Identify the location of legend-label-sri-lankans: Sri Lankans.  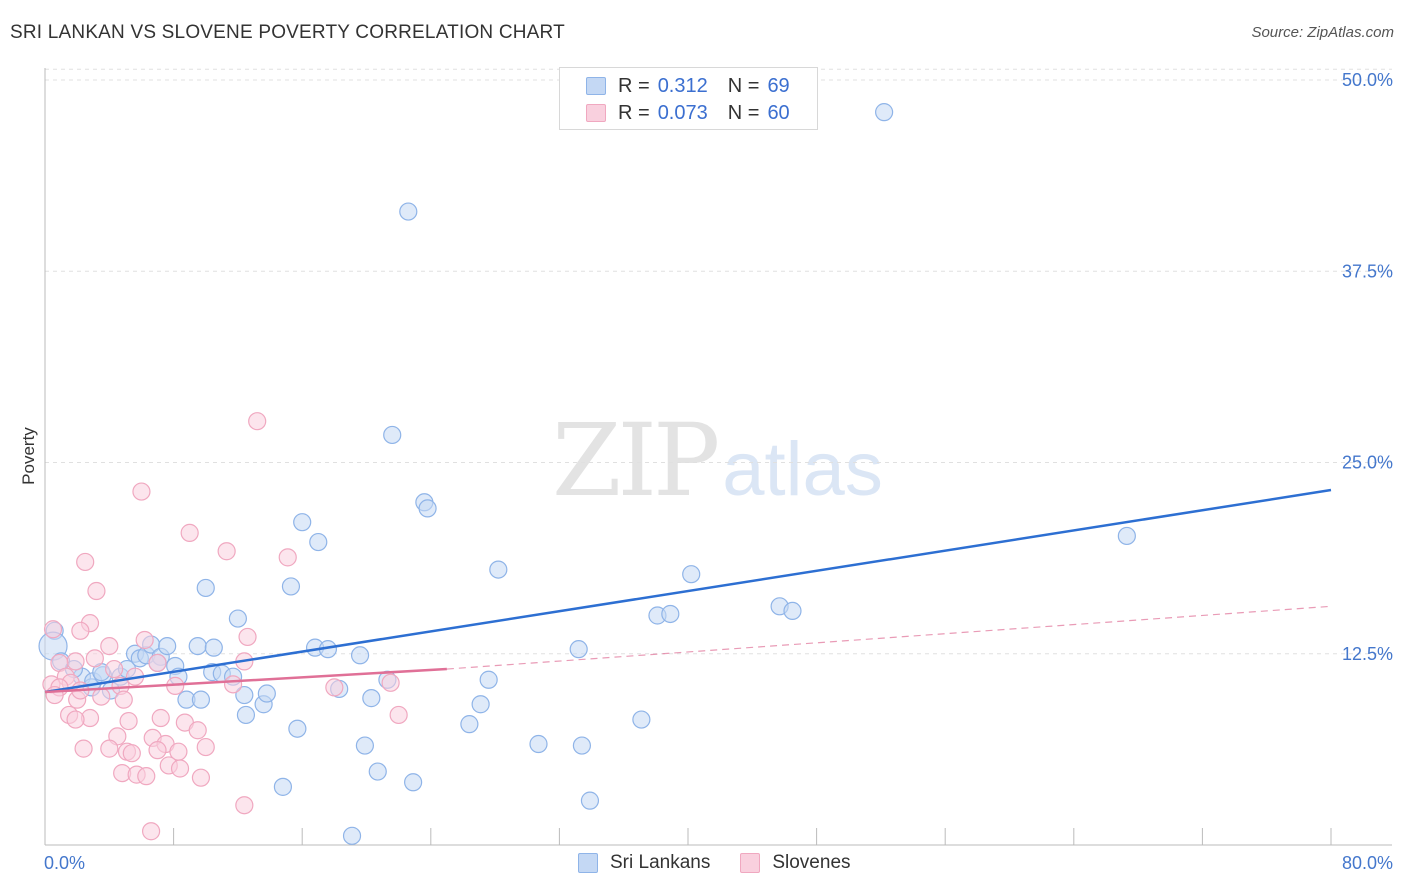
(660, 862).